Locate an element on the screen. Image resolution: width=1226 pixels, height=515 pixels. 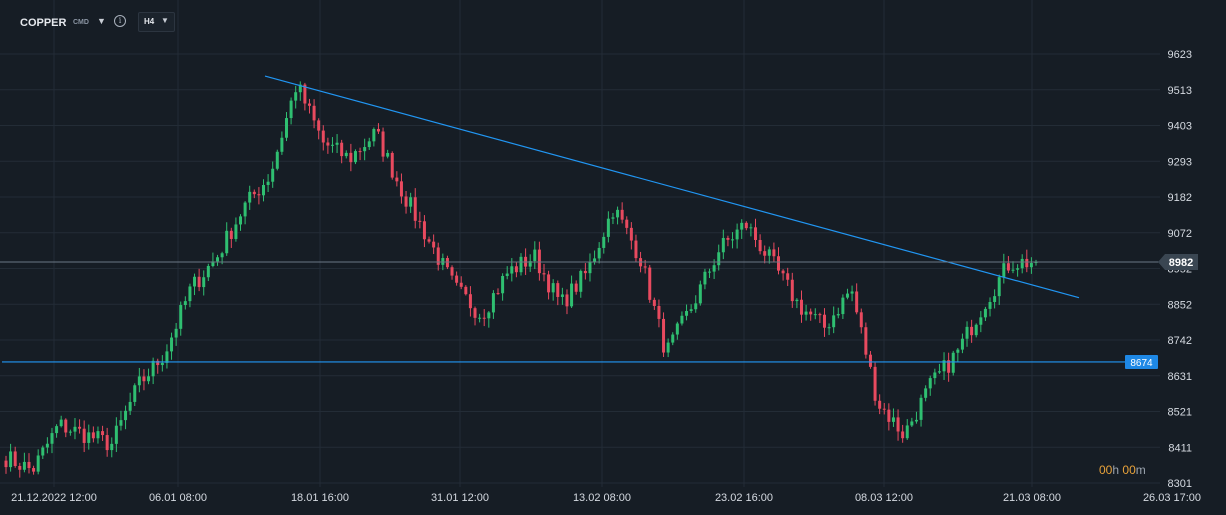
y-tick-label: 8852 is located at coordinates (1180, 305).